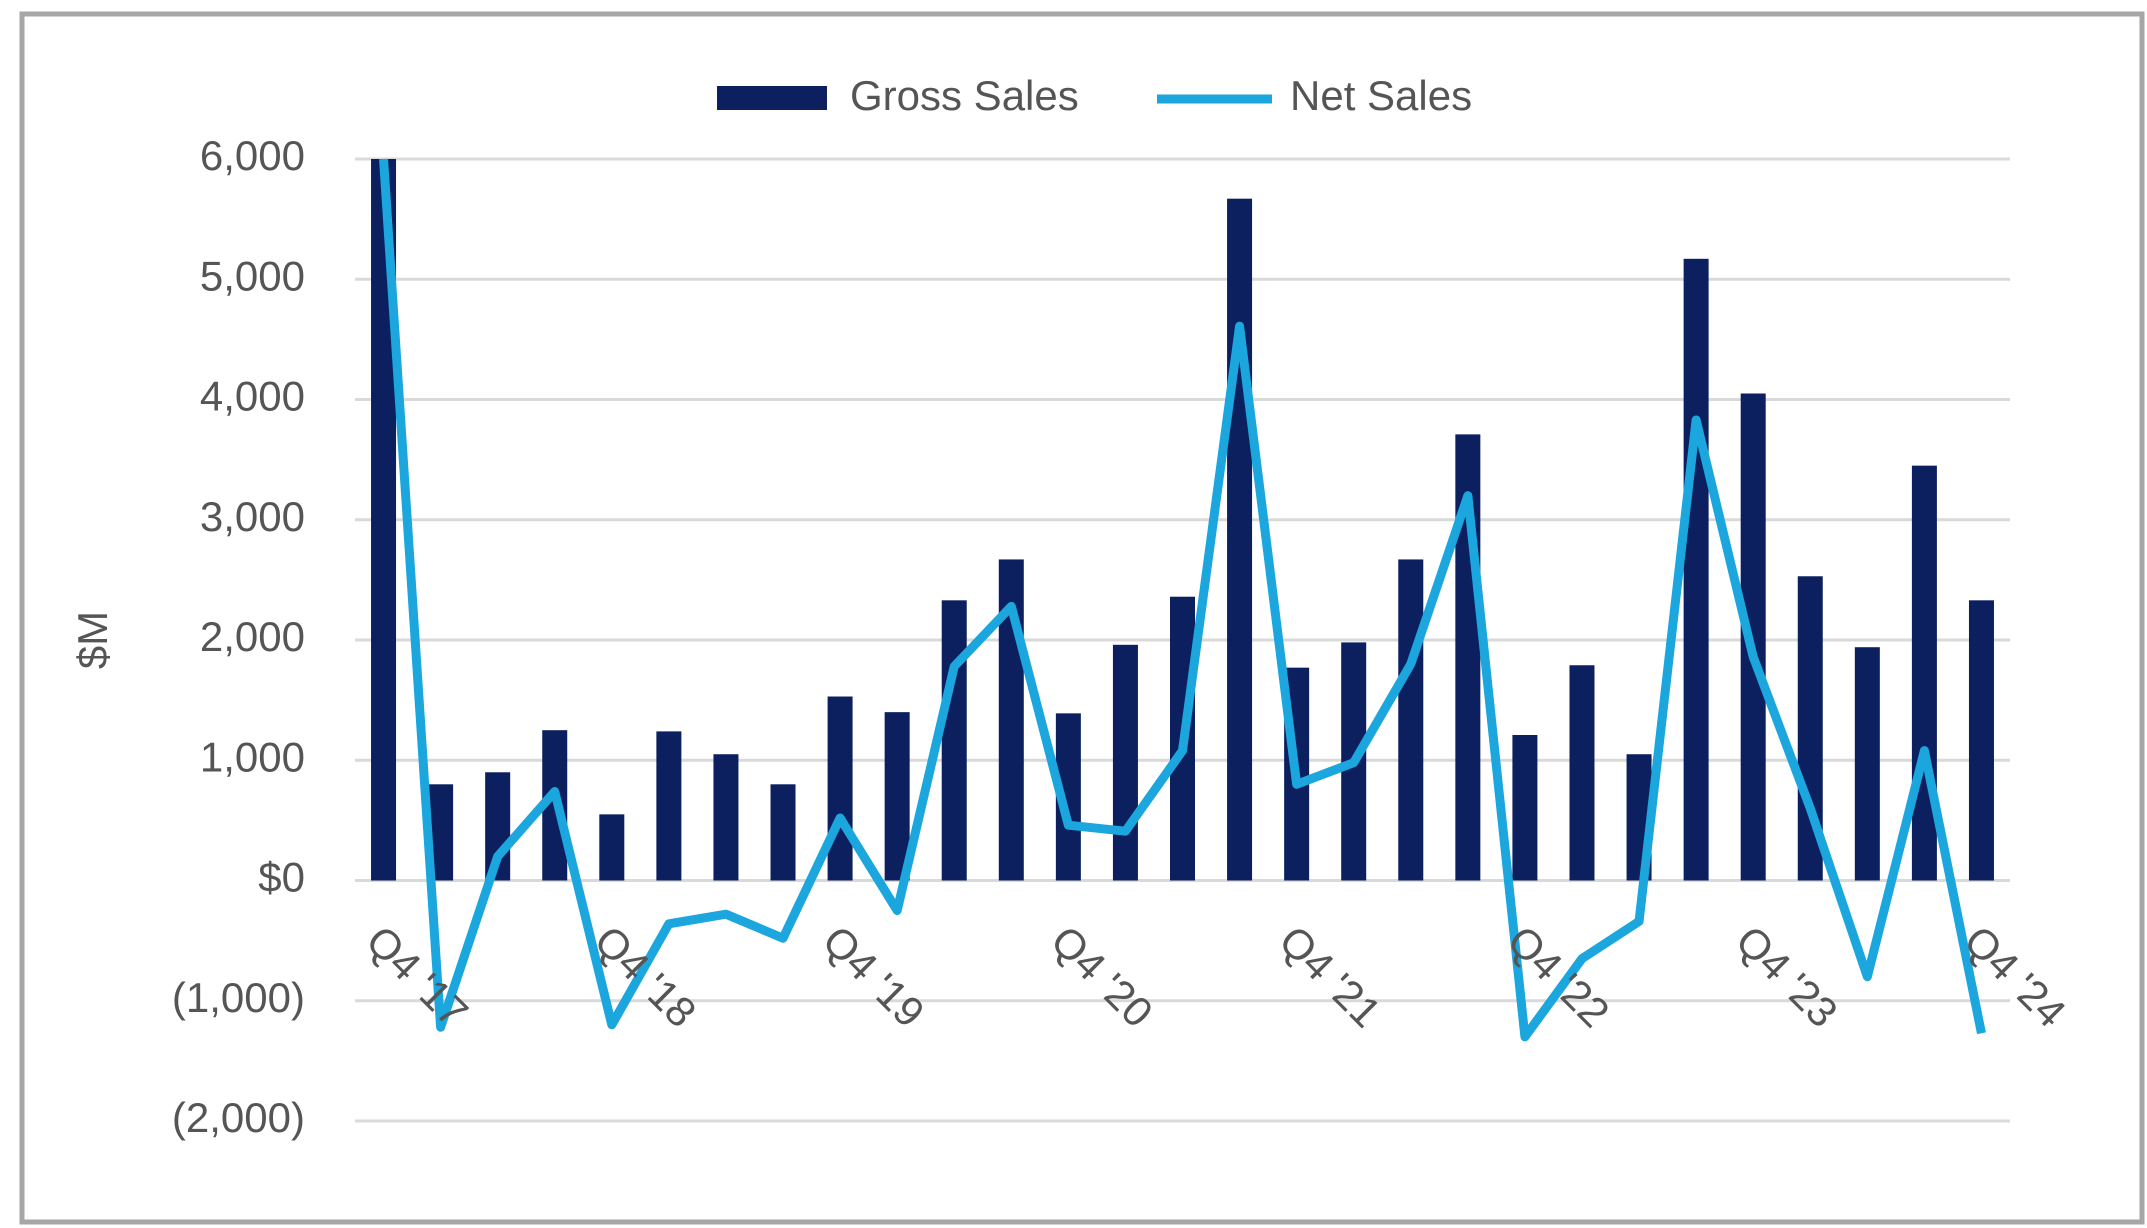 This screenshot has width=2147, height=1228. I want to click on y-tick-label: 5,000, so click(252, 275).